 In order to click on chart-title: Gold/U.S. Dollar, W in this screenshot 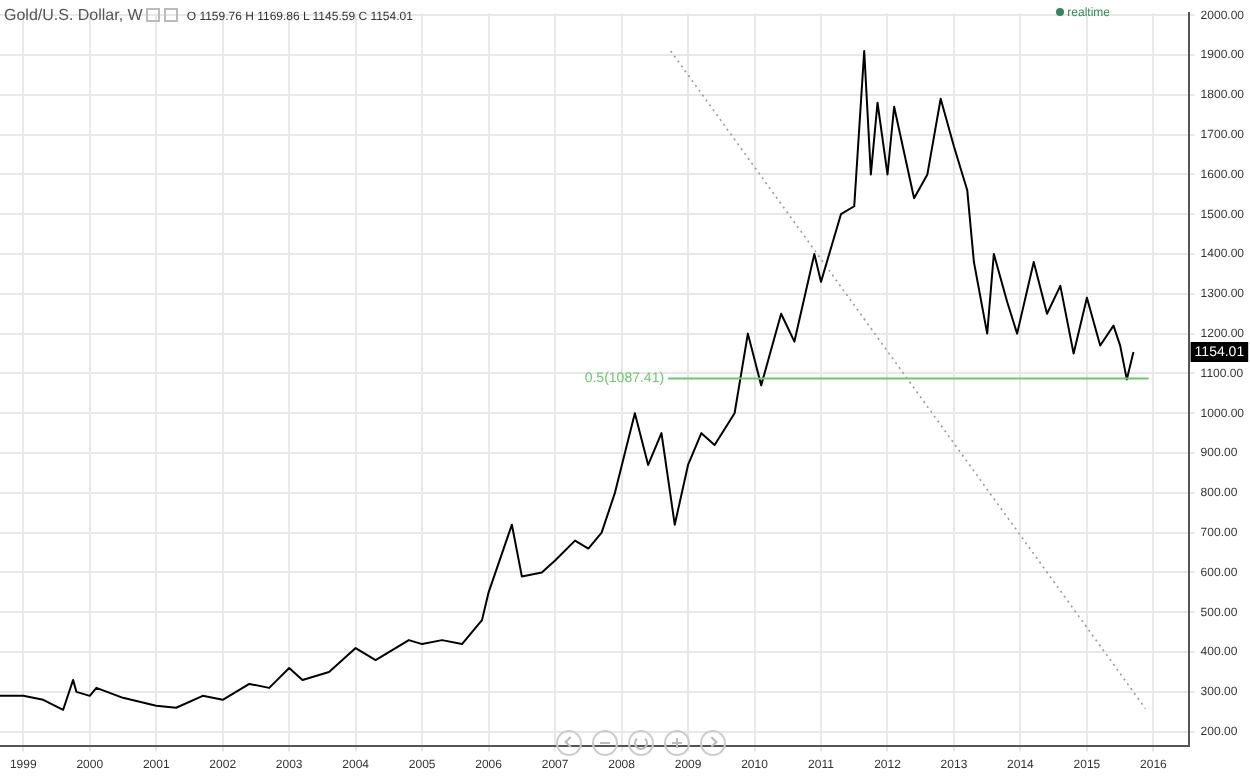, I will do `click(73, 15)`.